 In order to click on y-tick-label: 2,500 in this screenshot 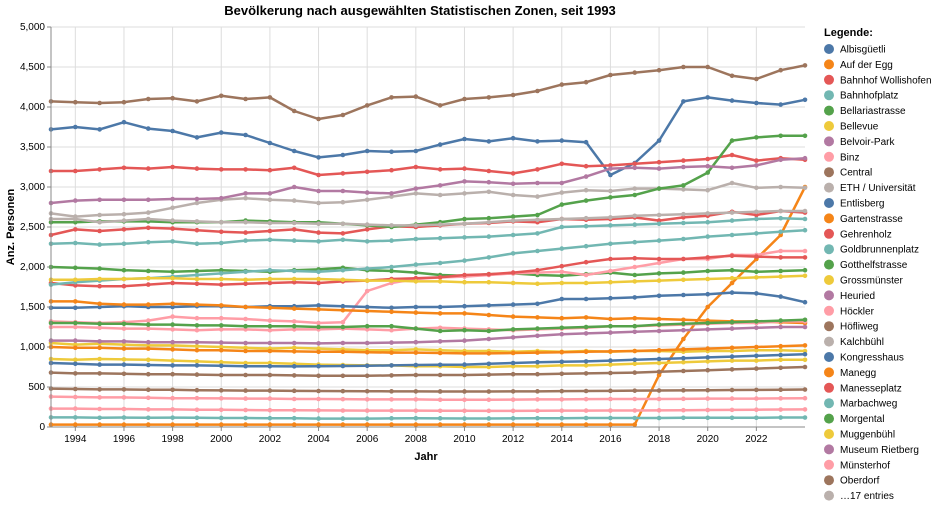, I will do `click(32, 227)`.